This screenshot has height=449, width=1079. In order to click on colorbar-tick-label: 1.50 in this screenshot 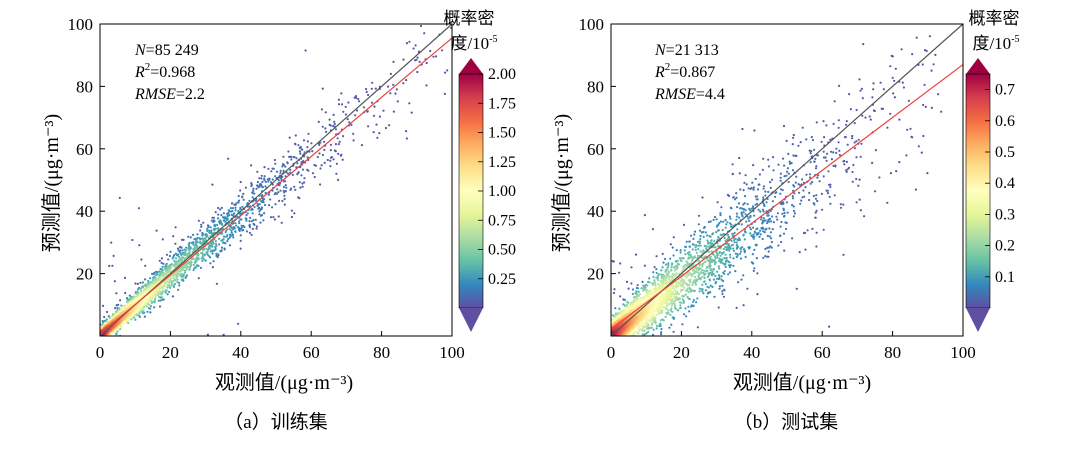, I will do `click(502, 133)`.